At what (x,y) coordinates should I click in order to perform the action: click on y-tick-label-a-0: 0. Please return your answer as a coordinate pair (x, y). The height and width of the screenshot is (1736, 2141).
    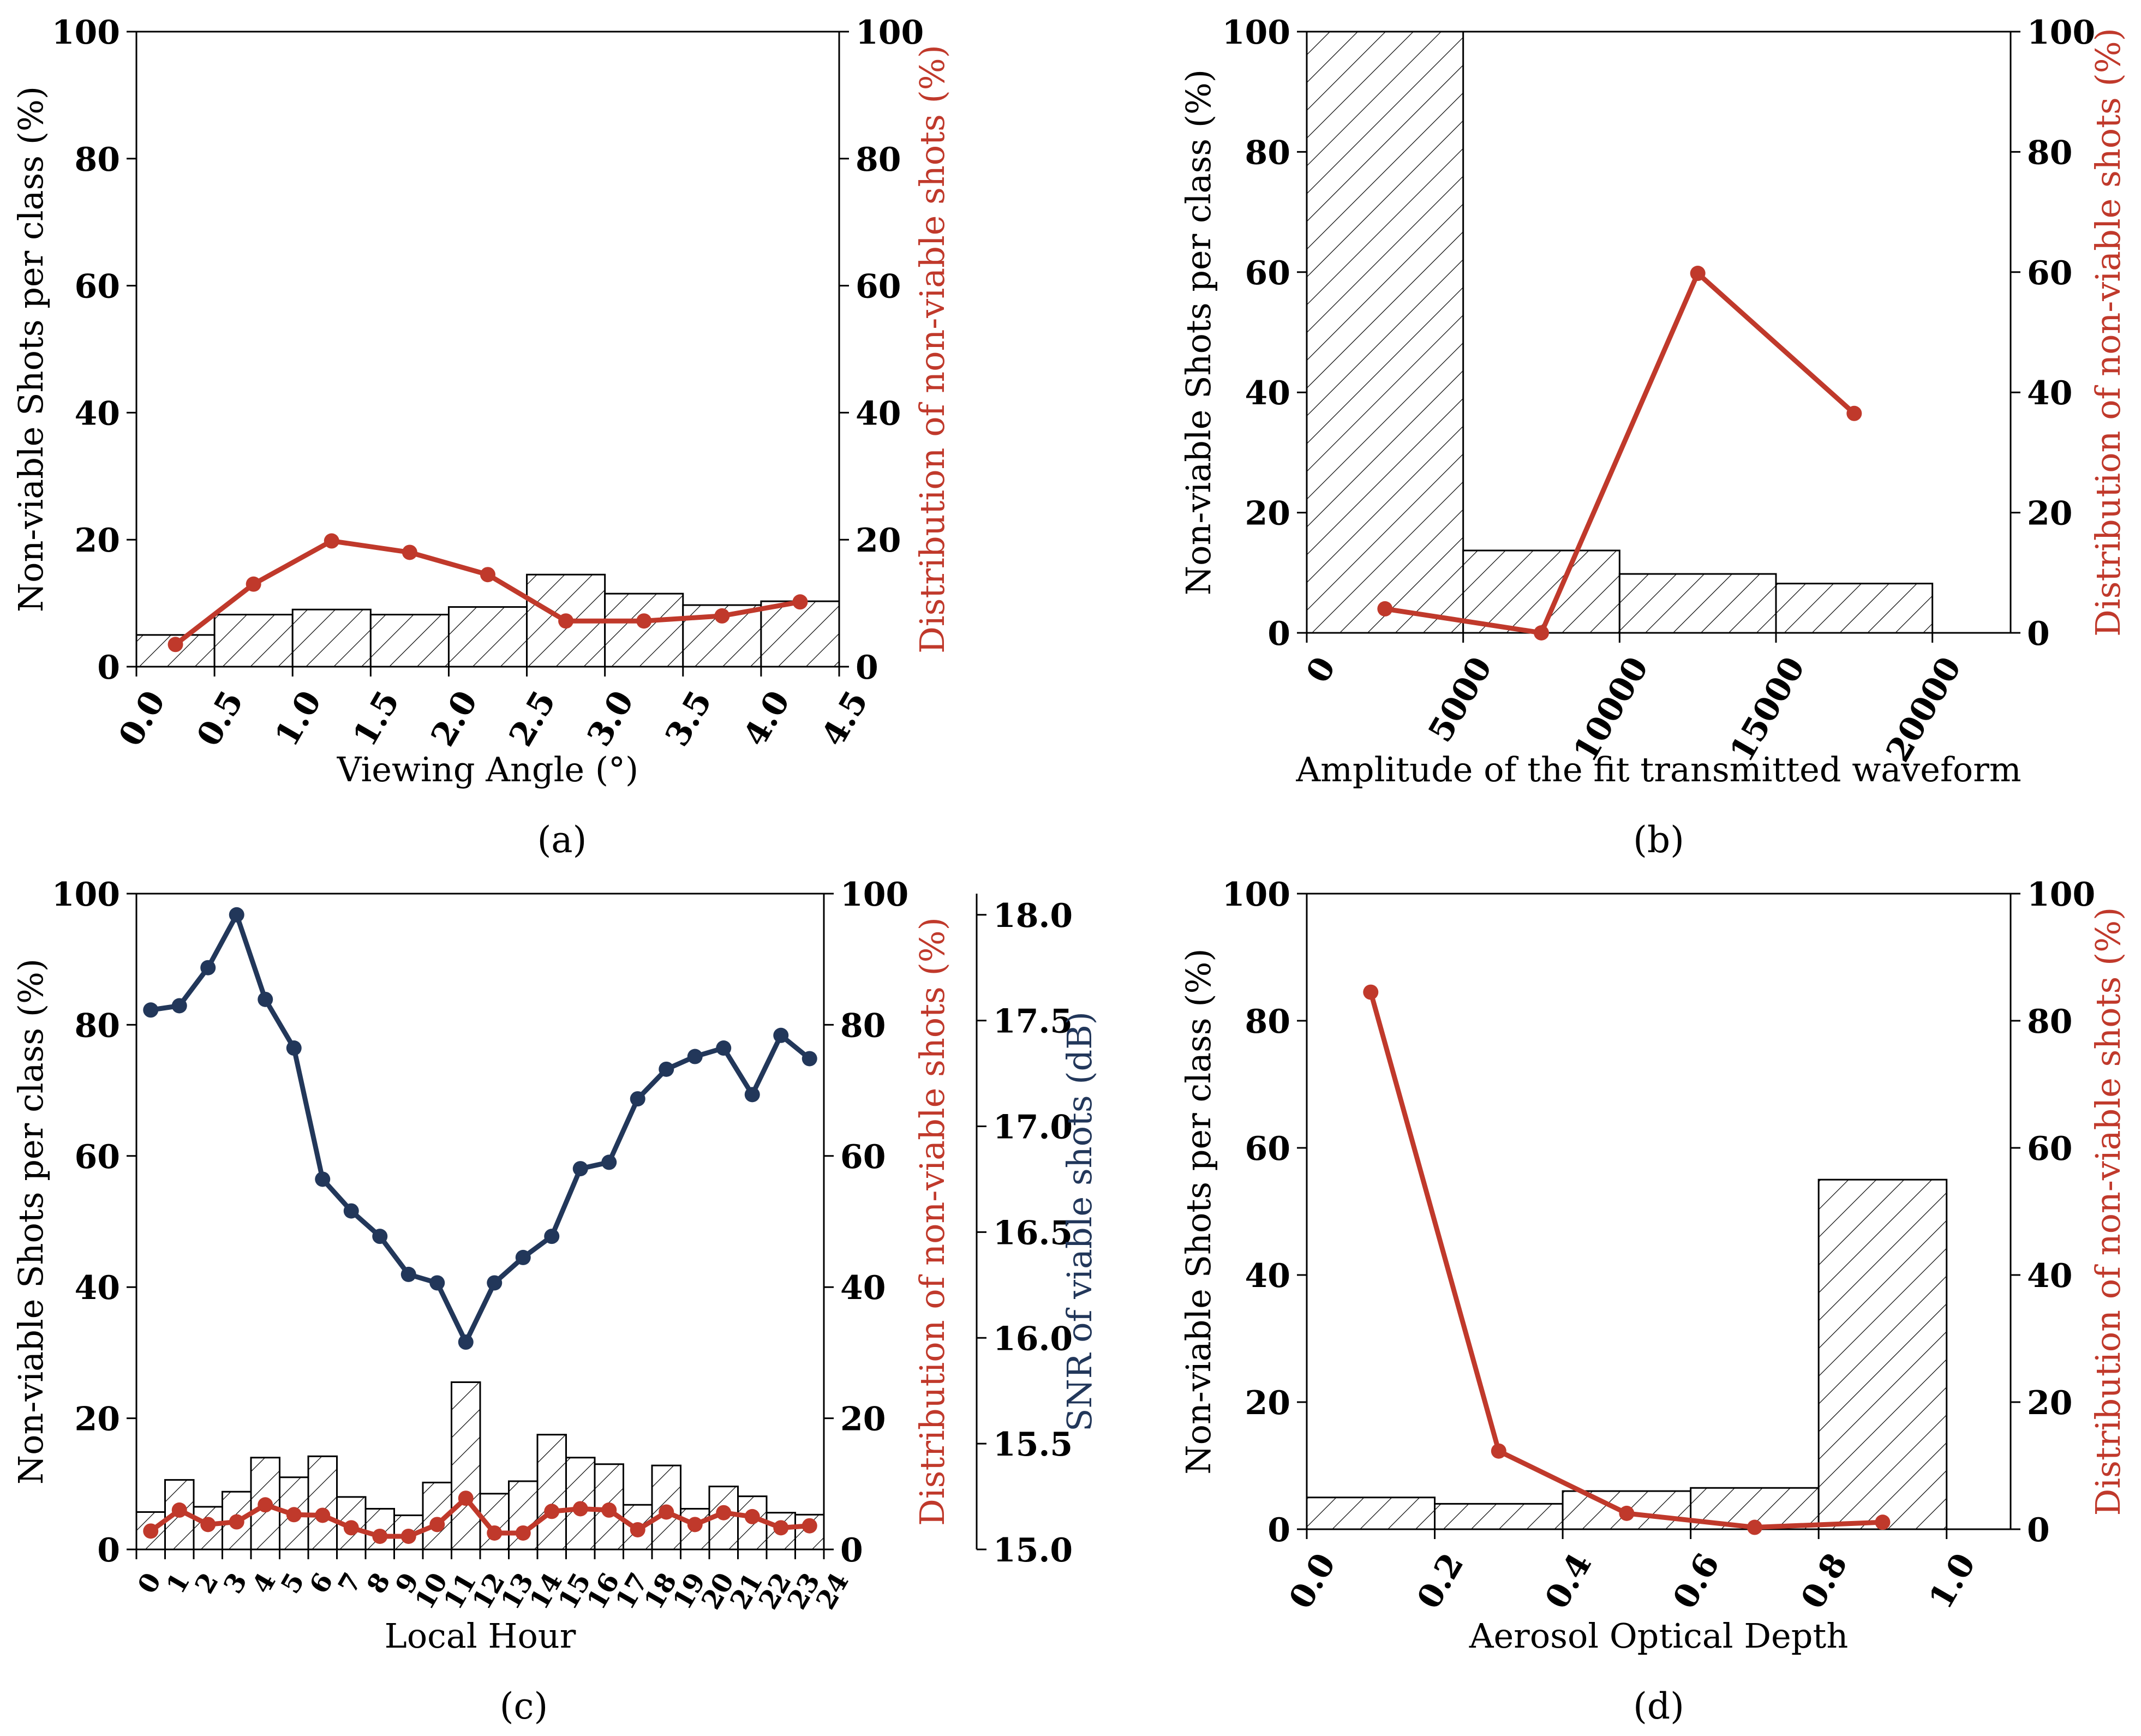
    Looking at the image, I should click on (108, 668).